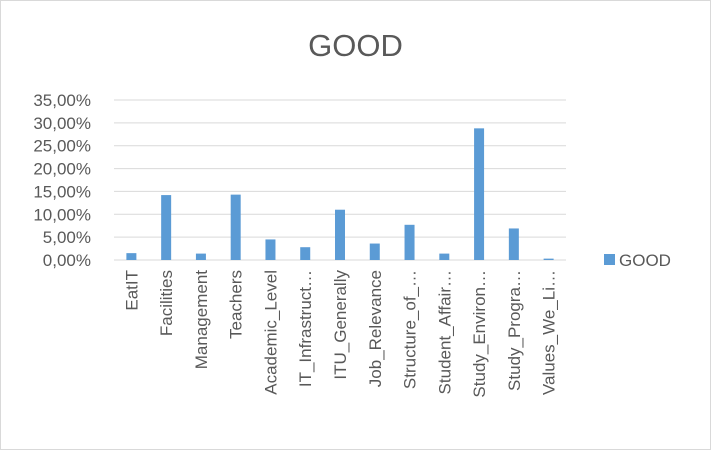 The image size is (711, 450). Describe the element at coordinates (236, 304) in the screenshot. I see `x-tick-label: Teachers` at that location.